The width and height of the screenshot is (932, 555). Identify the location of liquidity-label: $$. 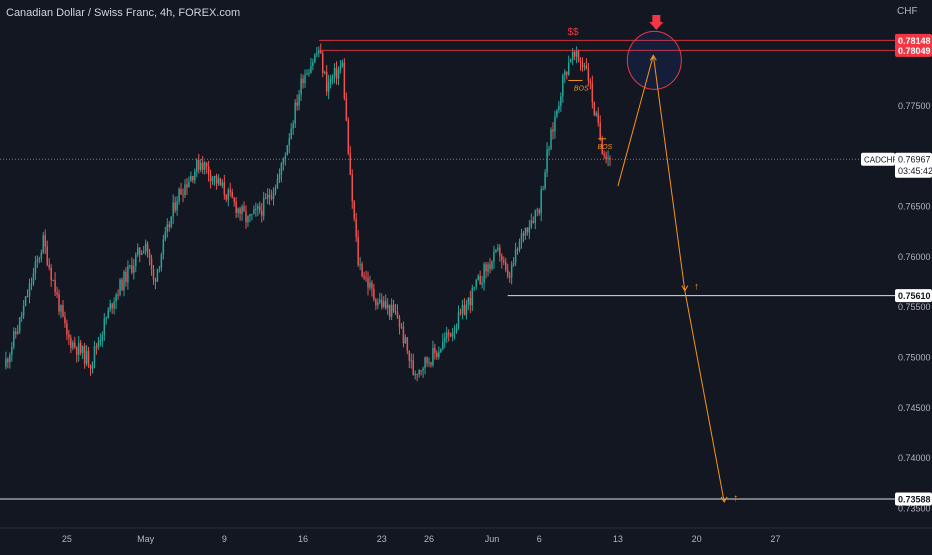
(573, 32).